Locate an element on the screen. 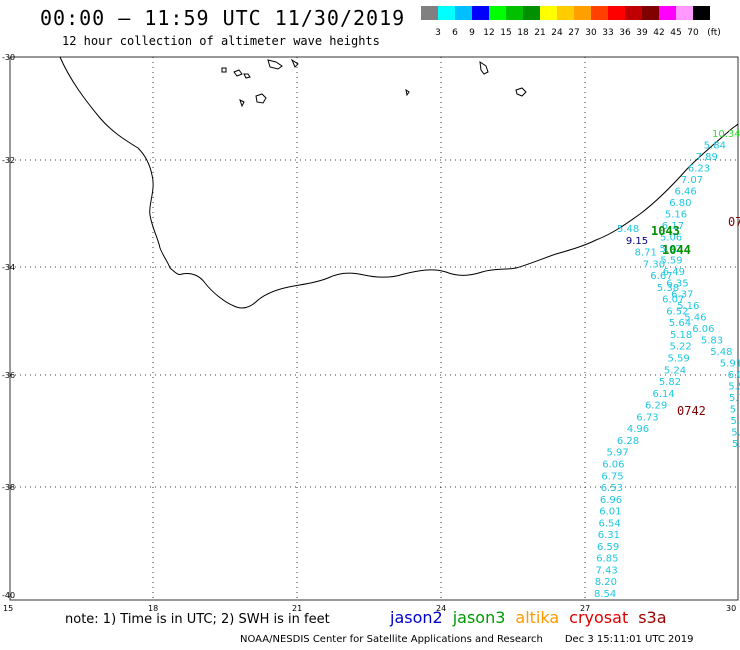  legend-label: 33 is located at coordinates (608, 33).